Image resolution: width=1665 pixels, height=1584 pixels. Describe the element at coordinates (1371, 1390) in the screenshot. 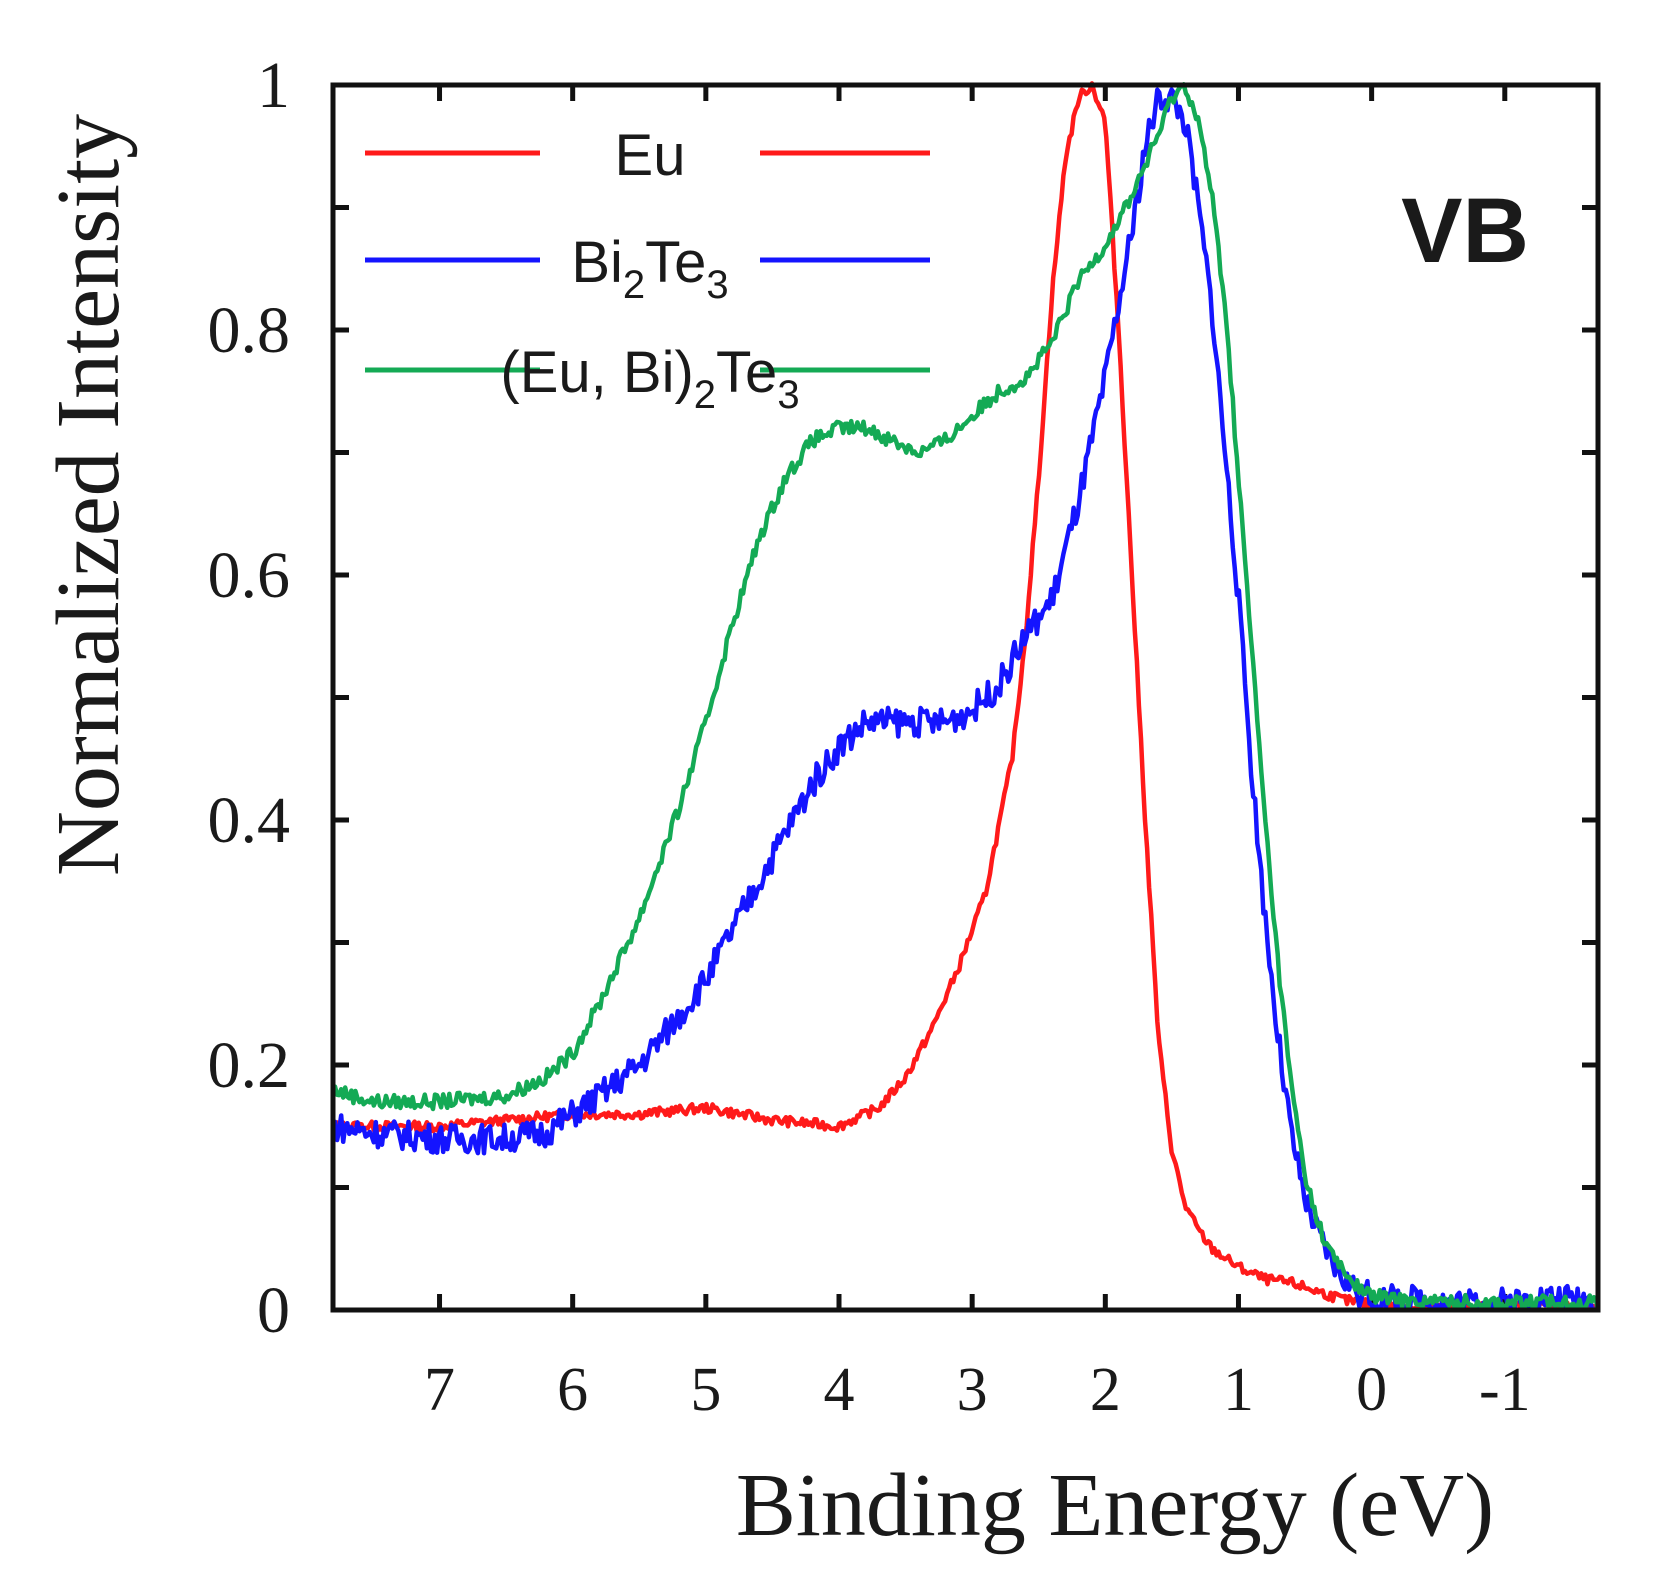

I see `x-tick-label: 0` at that location.